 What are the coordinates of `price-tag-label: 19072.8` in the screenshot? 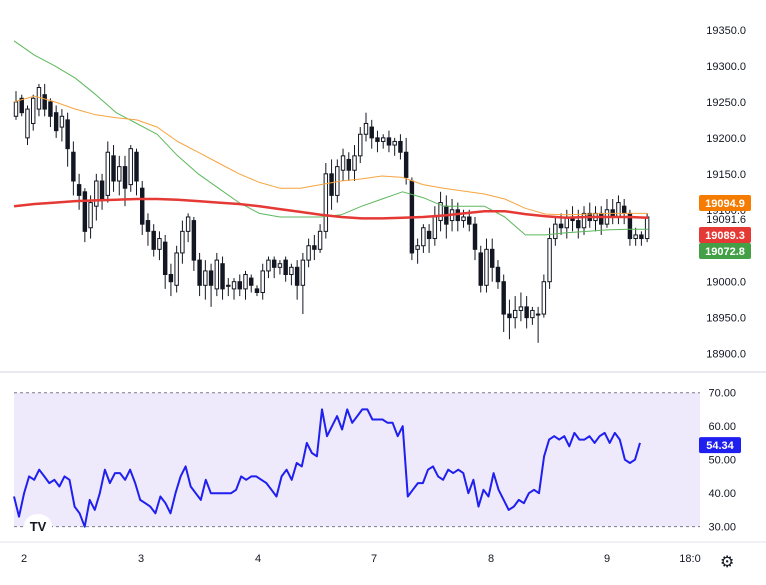 It's located at (725, 252).